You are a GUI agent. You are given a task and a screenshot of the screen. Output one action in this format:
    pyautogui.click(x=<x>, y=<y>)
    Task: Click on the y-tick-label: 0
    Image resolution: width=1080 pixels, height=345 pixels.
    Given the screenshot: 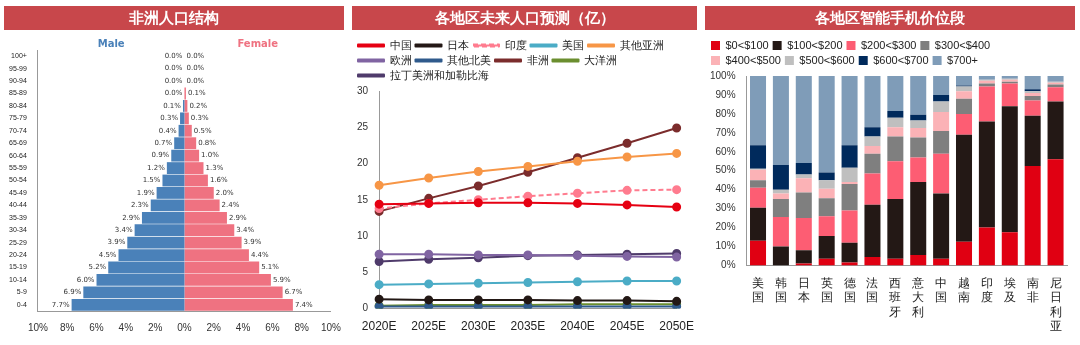 What is the action you would take?
    pyautogui.click(x=365, y=308)
    